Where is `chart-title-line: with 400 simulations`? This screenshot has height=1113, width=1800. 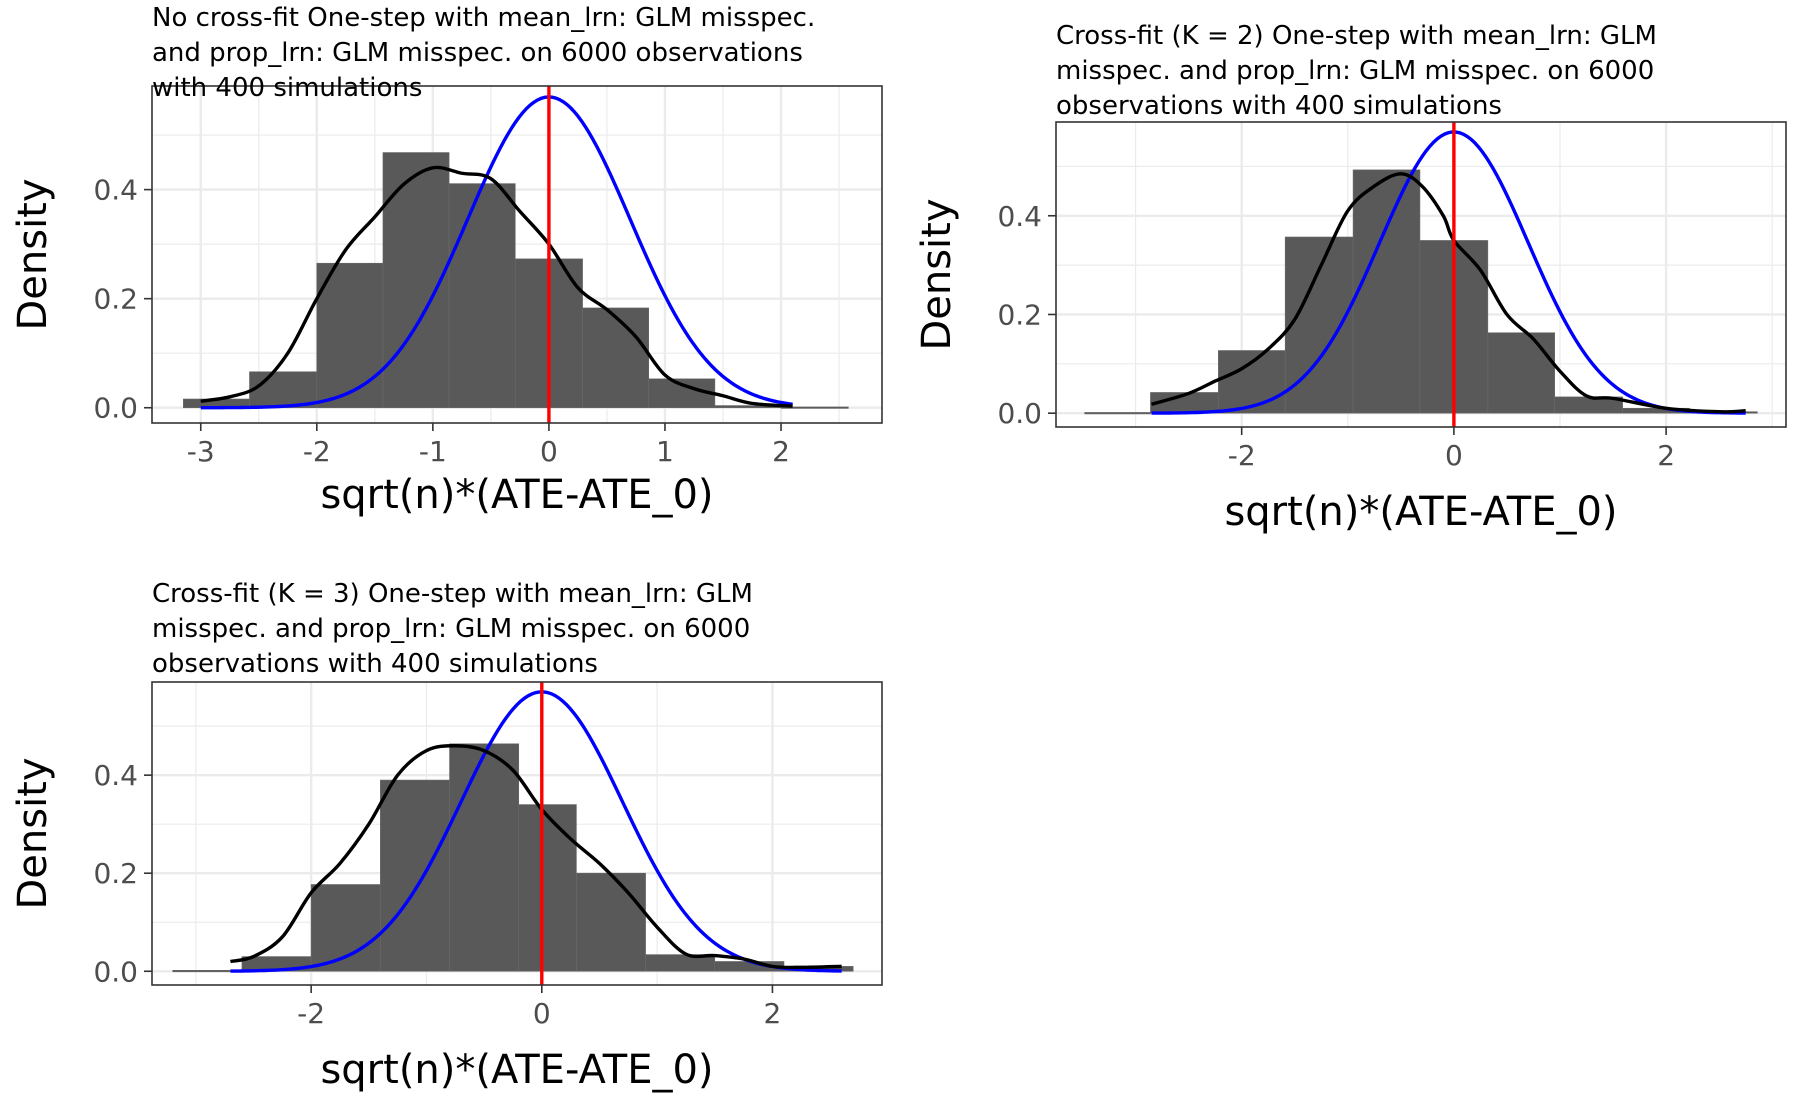 chart-title-line: with 400 simulations is located at coordinates (287, 88).